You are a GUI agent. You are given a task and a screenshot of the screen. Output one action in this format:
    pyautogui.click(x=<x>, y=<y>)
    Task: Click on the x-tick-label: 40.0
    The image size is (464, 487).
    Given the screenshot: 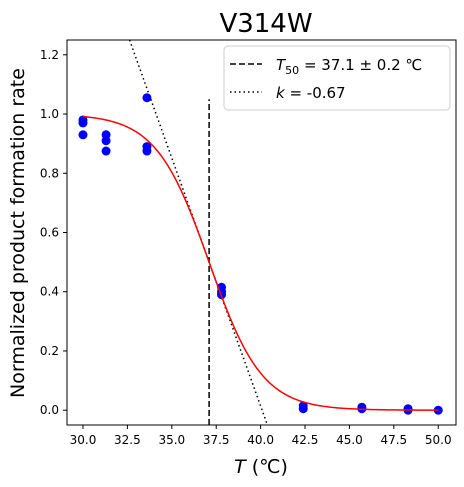 What is the action you would take?
    pyautogui.click(x=260, y=440)
    